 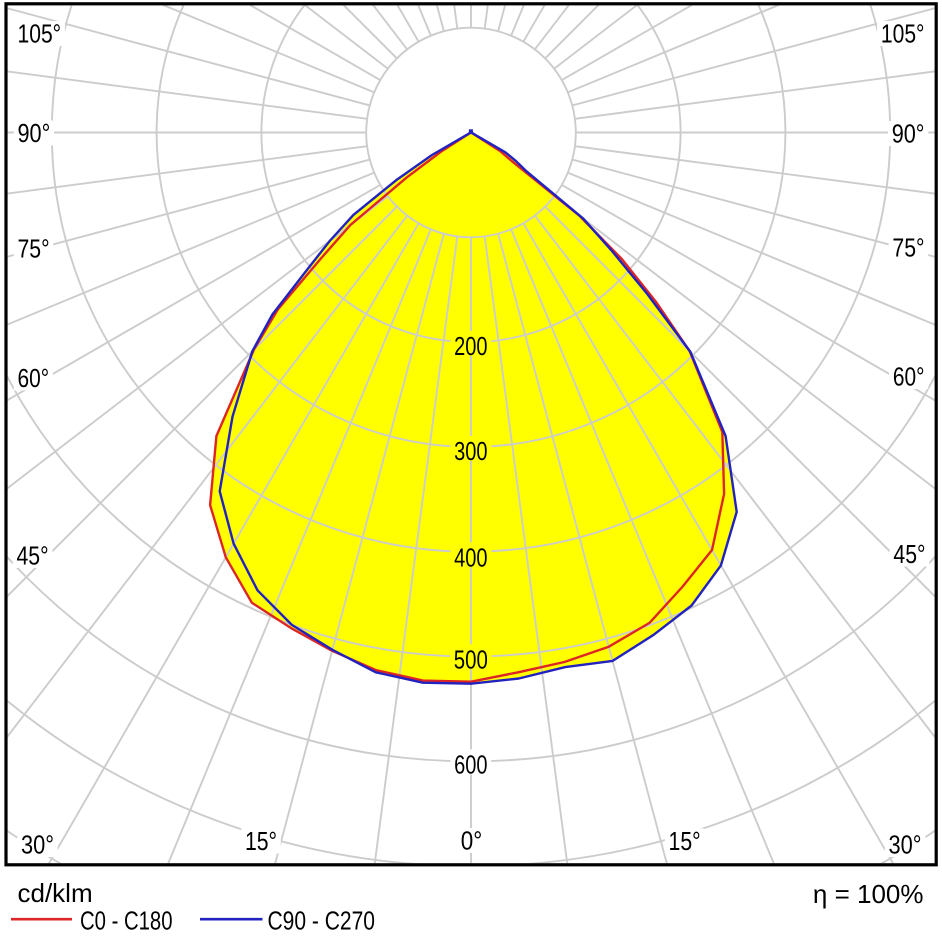 What do you see at coordinates (322, 920) in the screenshot?
I see `svg-text: C90 - C270` at bounding box center [322, 920].